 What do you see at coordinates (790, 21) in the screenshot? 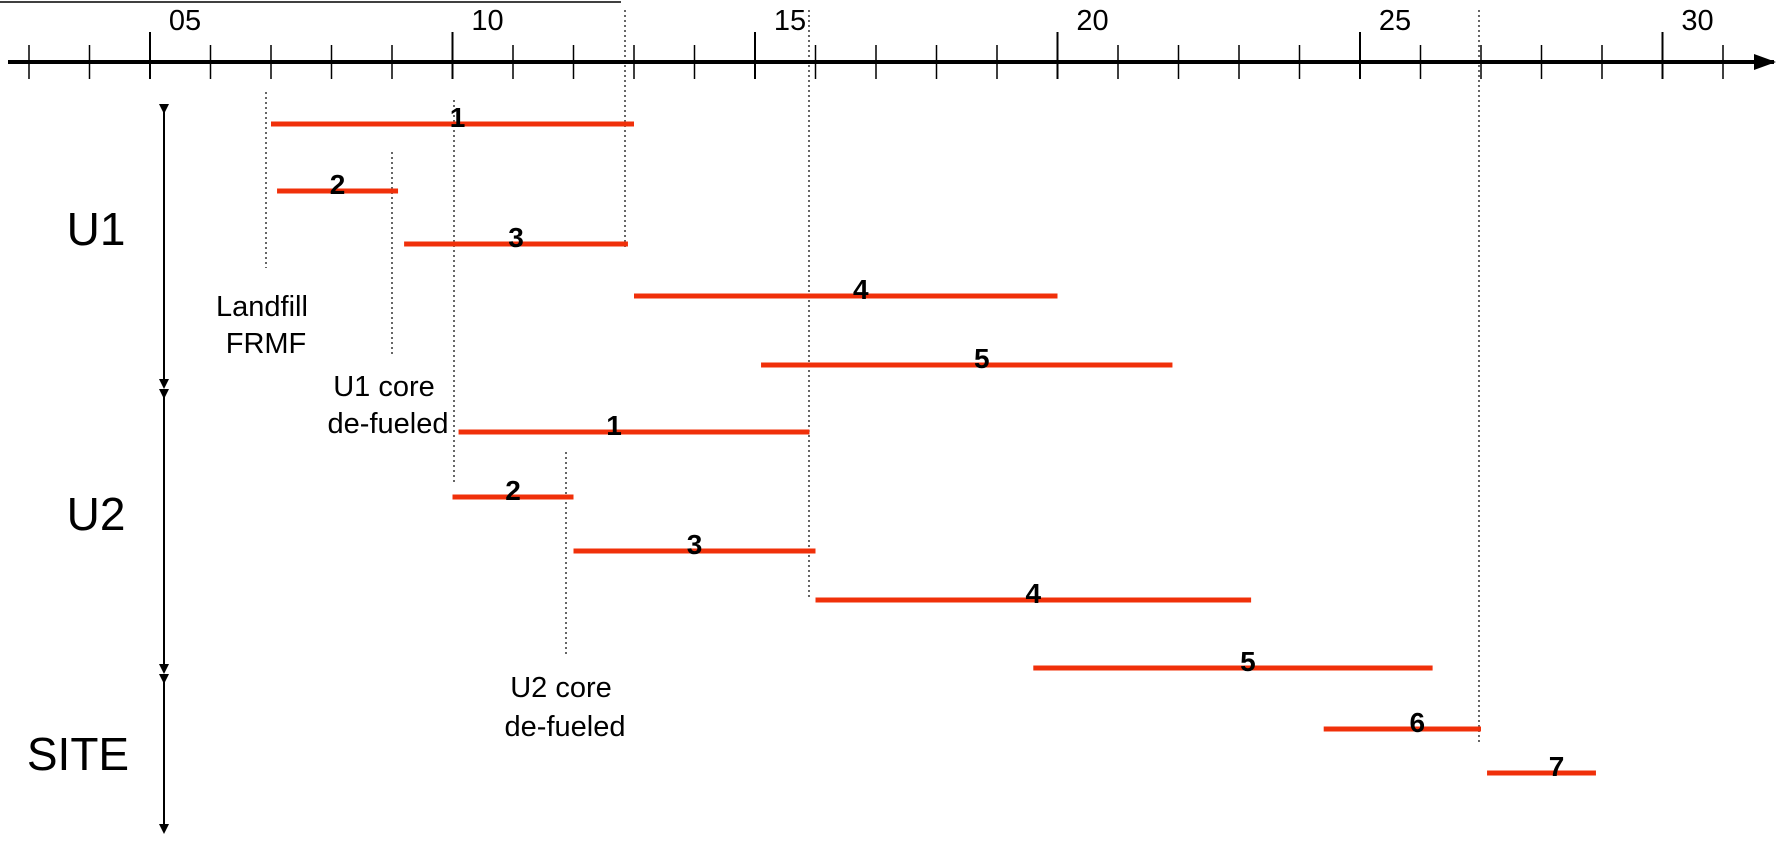
I see `tick-label-2015: 15` at bounding box center [790, 21].